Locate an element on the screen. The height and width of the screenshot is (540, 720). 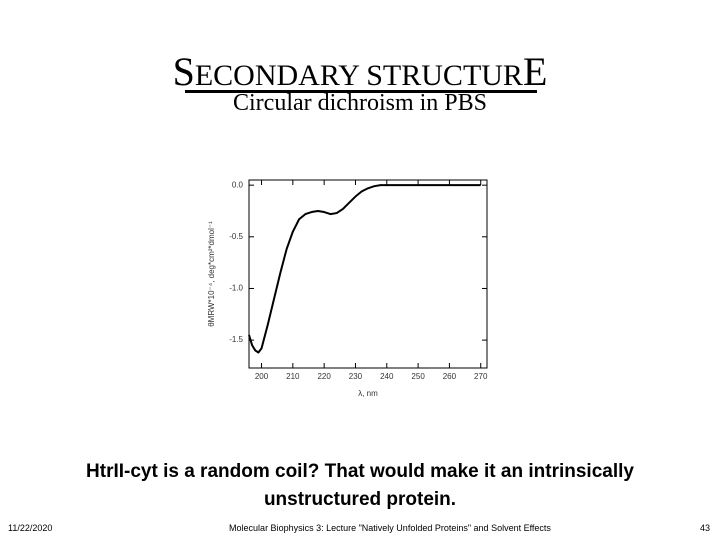
y-tick-label: 0.0 is located at coordinates (238, 184).